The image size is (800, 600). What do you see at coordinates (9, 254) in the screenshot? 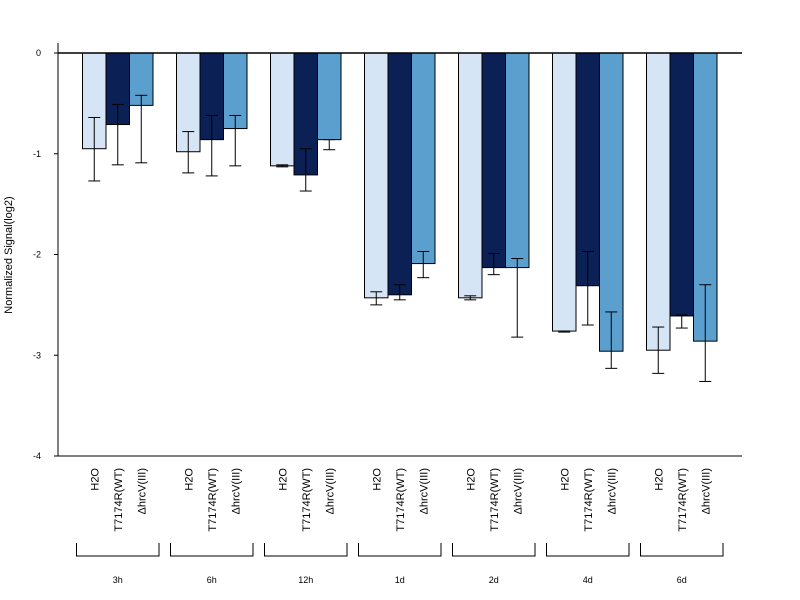
I see `y-axis-title: Normalized Signal(log2)` at bounding box center [9, 254].